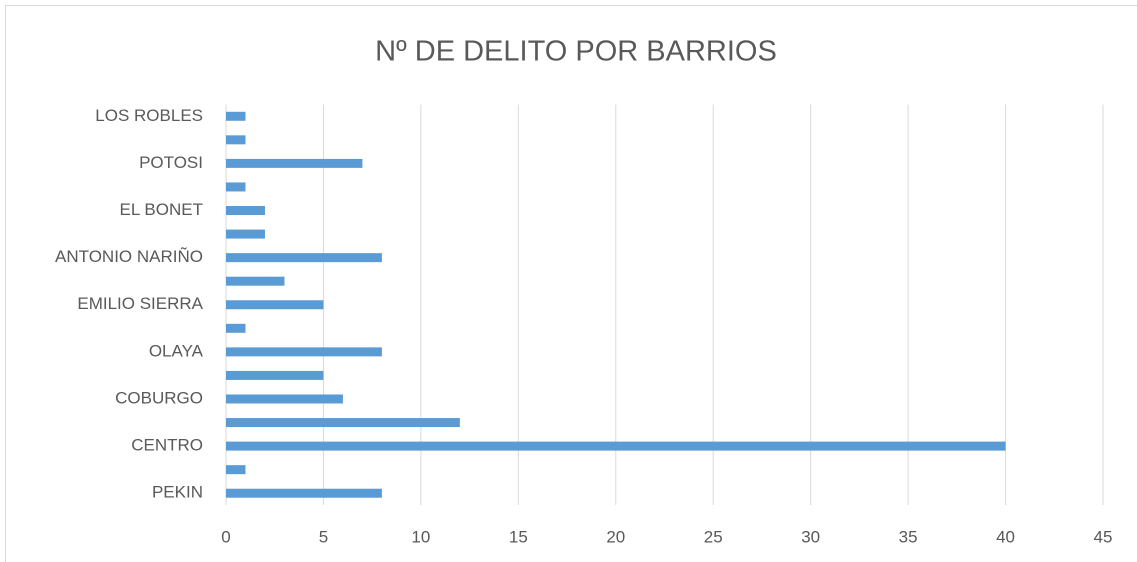 The width and height of the screenshot is (1137, 562). I want to click on y-tick-label: CENTRO, so click(167, 445).